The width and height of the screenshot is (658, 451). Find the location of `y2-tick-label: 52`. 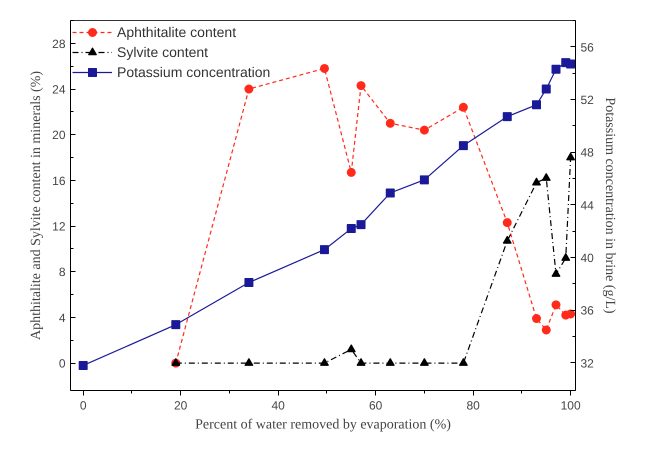

y2-tick-label: 52 is located at coordinates (587, 100).